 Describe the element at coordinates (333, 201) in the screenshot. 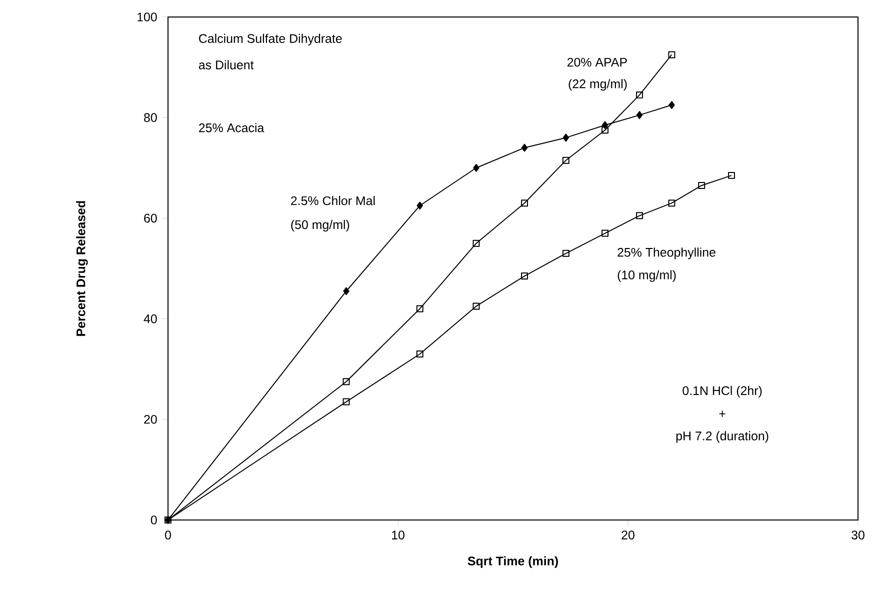

I see `text: 2.5% Chlor Mal` at that location.